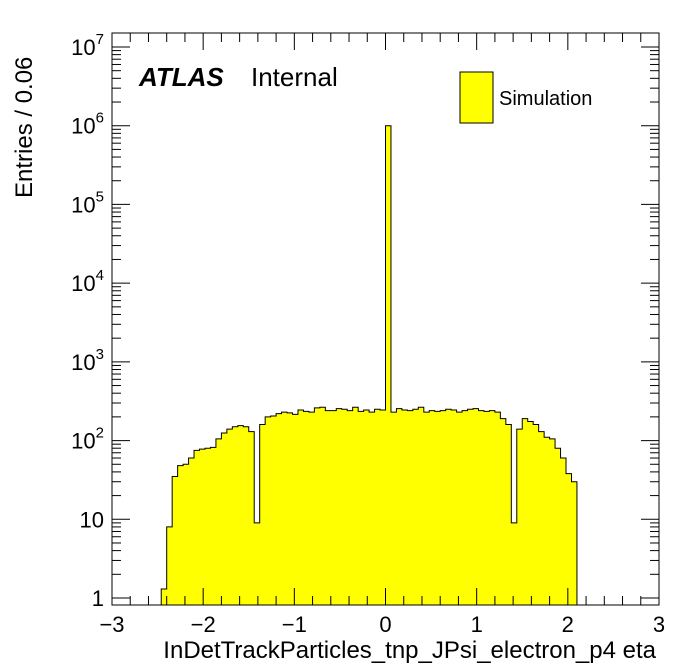  I want to click on x-tick-label: −2, so click(203, 624).